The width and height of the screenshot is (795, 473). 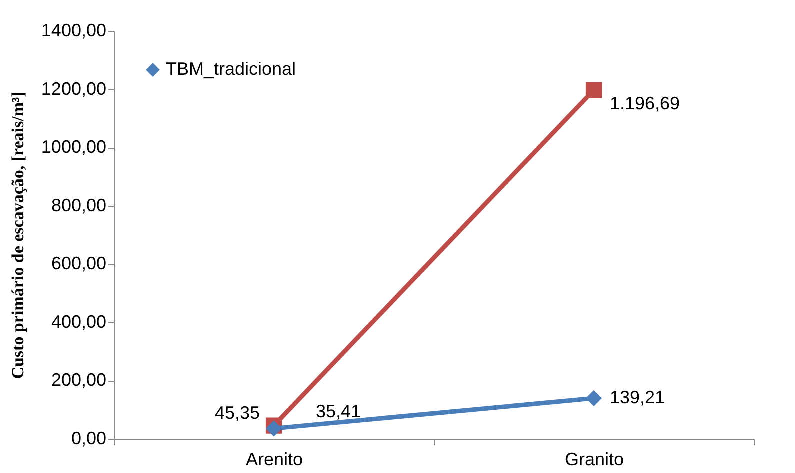 What do you see at coordinates (645, 103) in the screenshot?
I see `data-label: 1.196,69` at bounding box center [645, 103].